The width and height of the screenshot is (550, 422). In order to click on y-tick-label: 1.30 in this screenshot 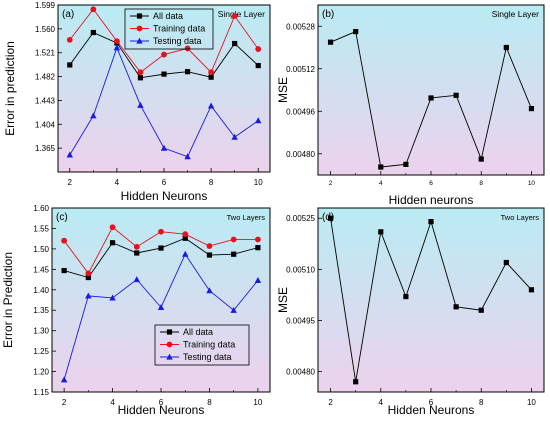, I will do `click(41, 331)`.